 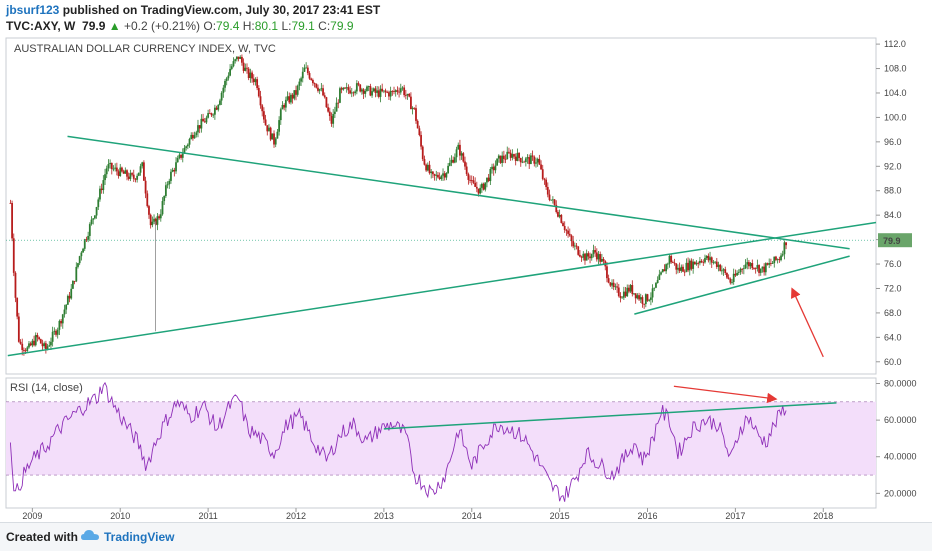 I want to click on x-tick-label: 2018, so click(x=823, y=516).